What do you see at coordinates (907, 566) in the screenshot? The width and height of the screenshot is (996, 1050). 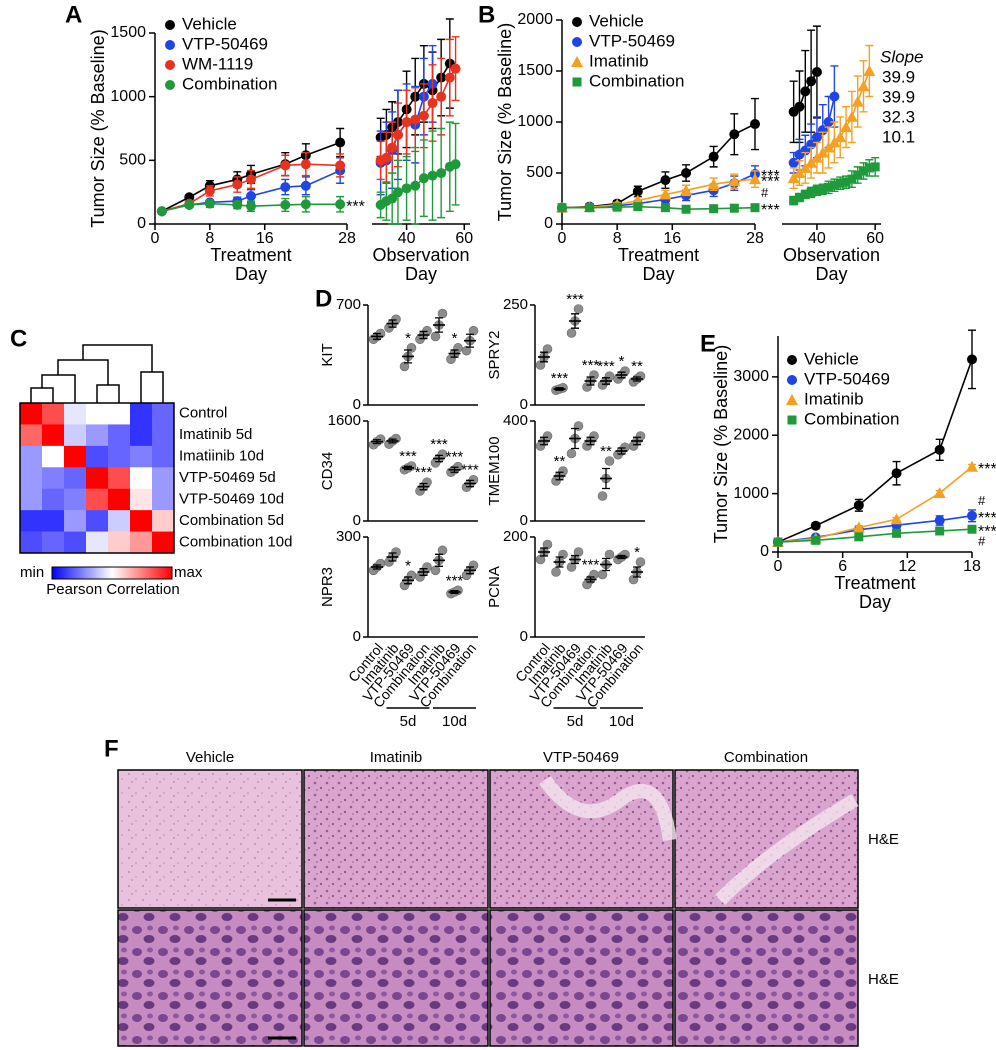 I see `x-tick-label: 12` at bounding box center [907, 566].